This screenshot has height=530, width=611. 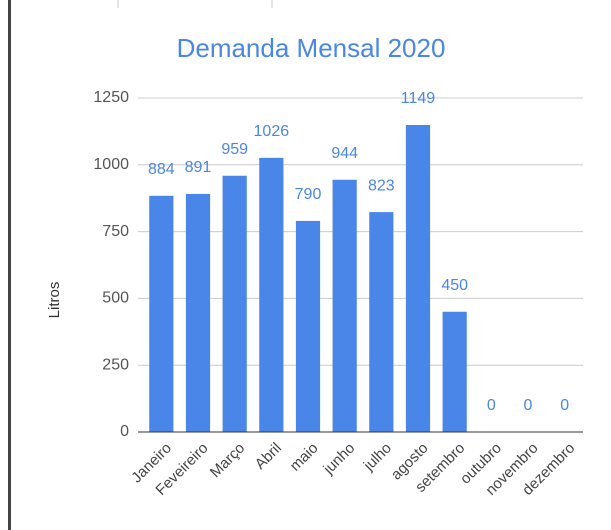 I want to click on y-tick-label: 750, so click(x=115, y=231).